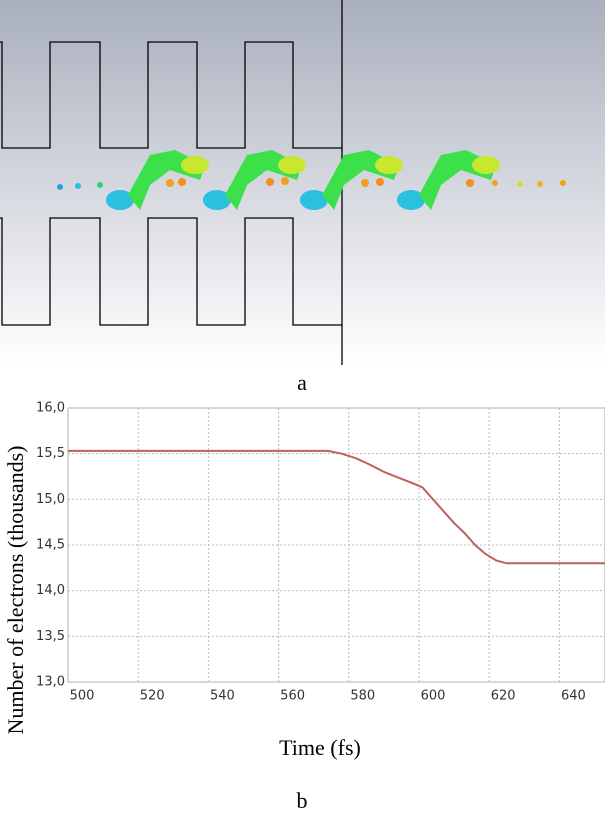 Image resolution: width=605 pixels, height=825 pixels. Describe the element at coordinates (336, 507) in the screenshot. I see `data-line` at that location.